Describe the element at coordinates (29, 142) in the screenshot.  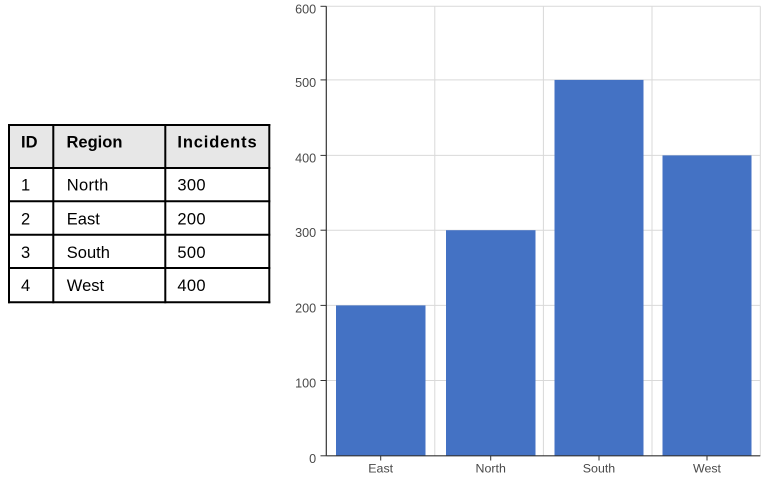
I see `svg-text: ID` at that location.